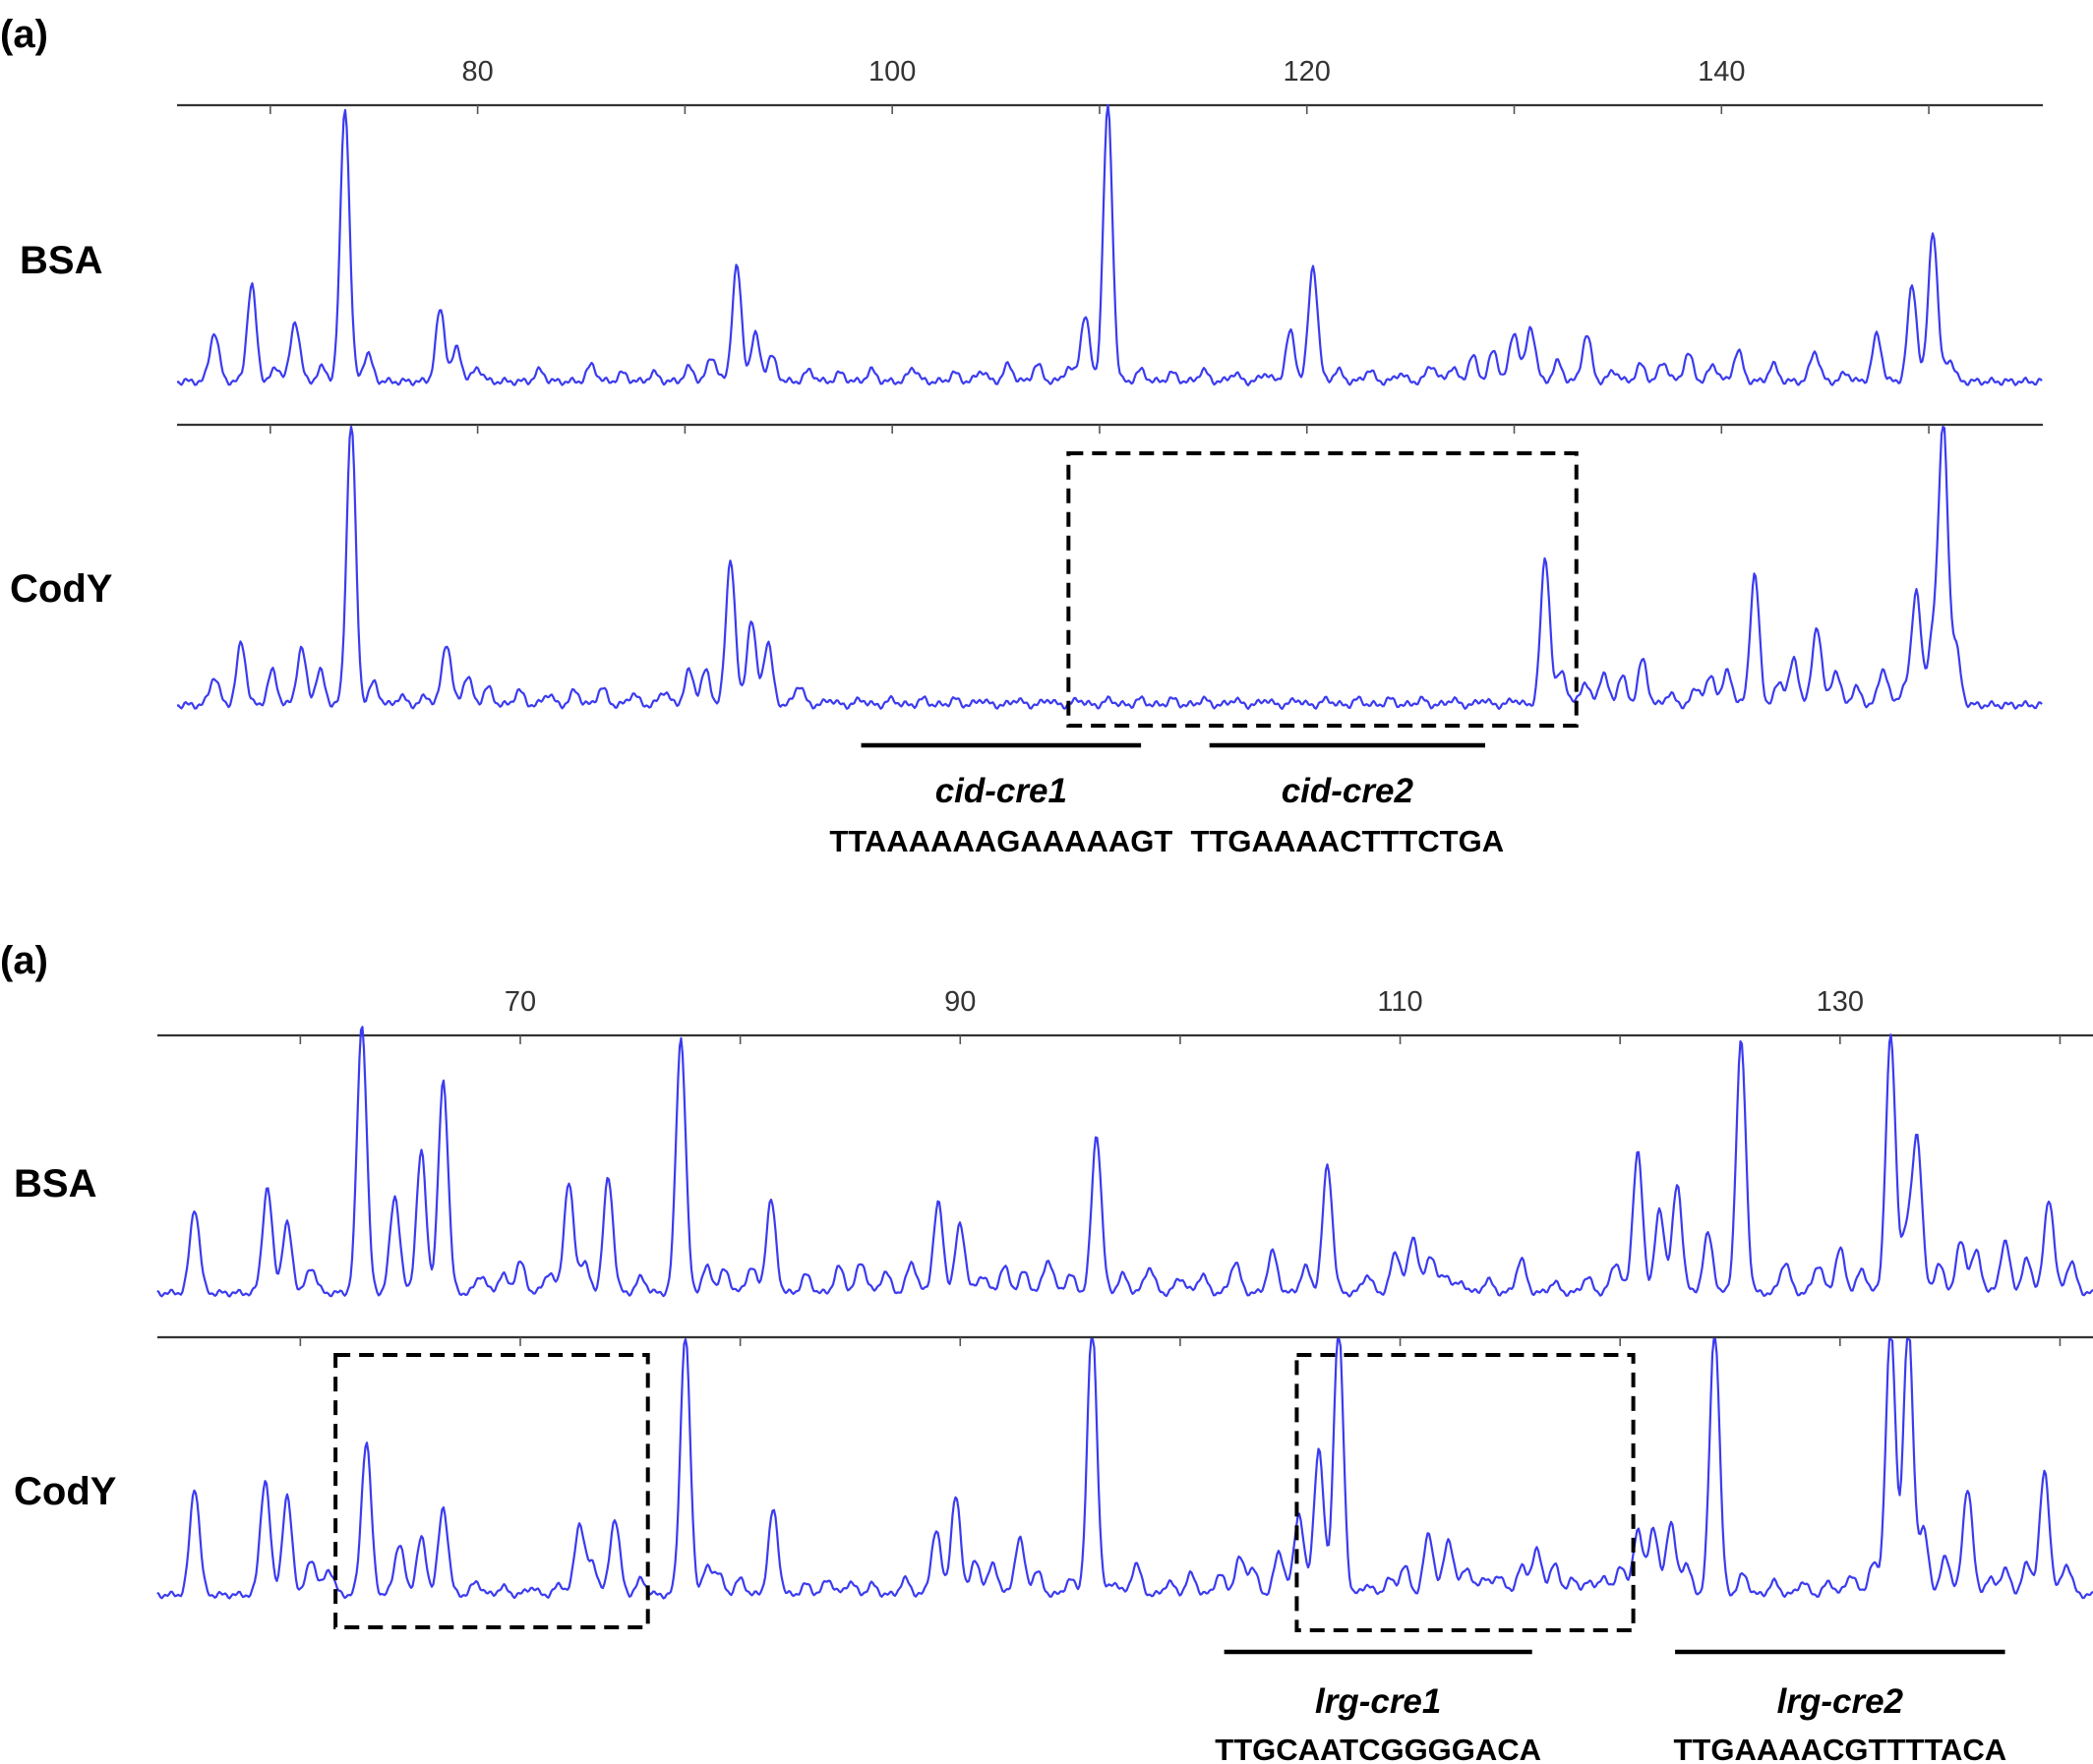 The width and height of the screenshot is (2093, 1764). Describe the element at coordinates (1307, 72) in the screenshot. I see `x-tick-label: 120` at that location.